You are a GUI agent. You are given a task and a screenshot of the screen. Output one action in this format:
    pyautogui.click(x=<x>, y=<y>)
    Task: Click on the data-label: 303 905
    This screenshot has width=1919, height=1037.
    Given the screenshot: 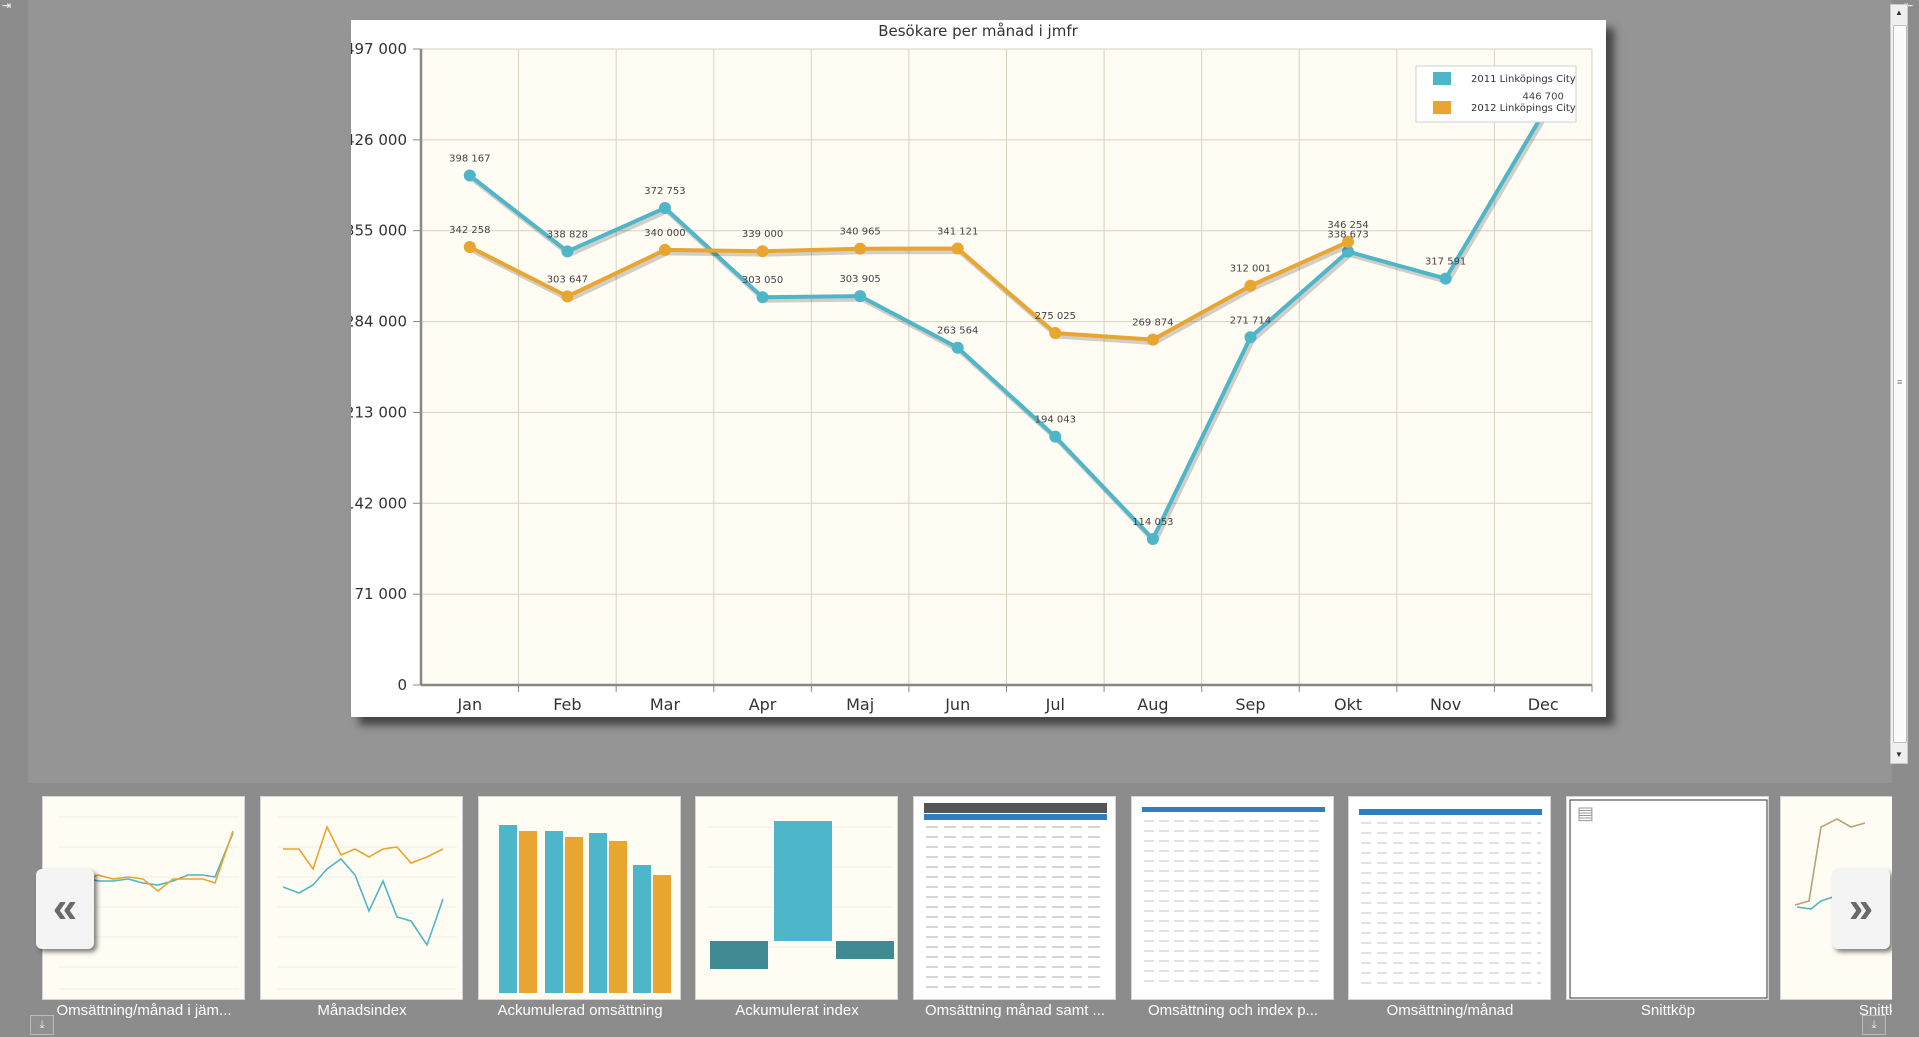 What is the action you would take?
    pyautogui.click(x=859, y=279)
    